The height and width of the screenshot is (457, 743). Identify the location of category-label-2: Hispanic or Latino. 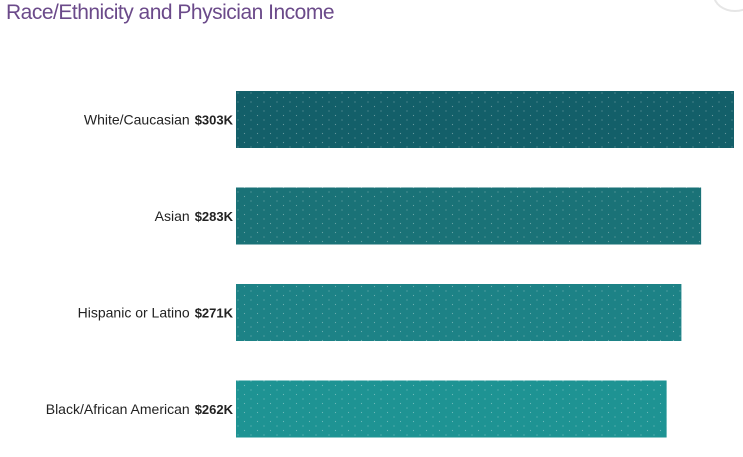
(134, 313).